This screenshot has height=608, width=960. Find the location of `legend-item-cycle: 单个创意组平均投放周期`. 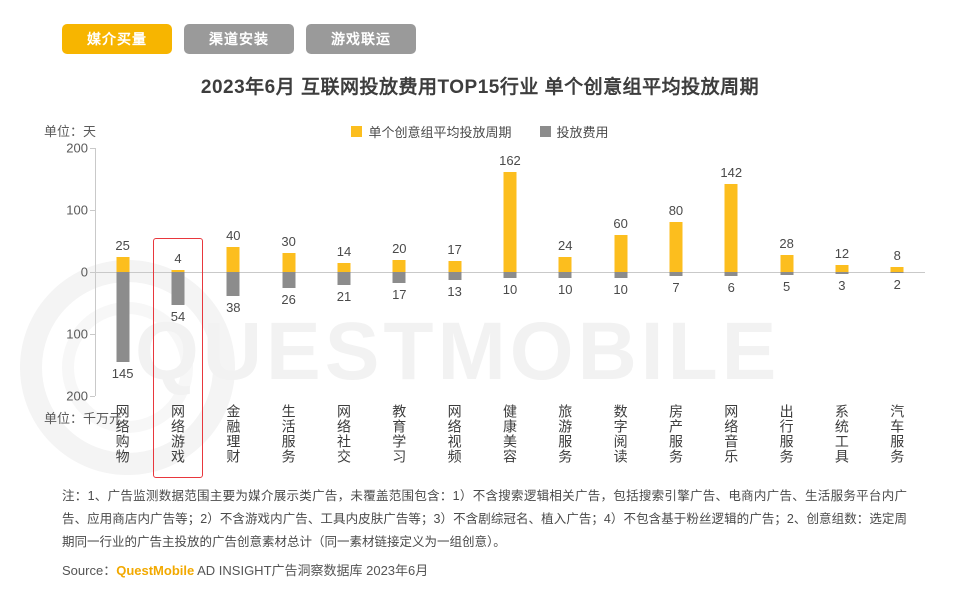

legend-item-cycle: 单个创意组平均投放周期 is located at coordinates (431, 131).